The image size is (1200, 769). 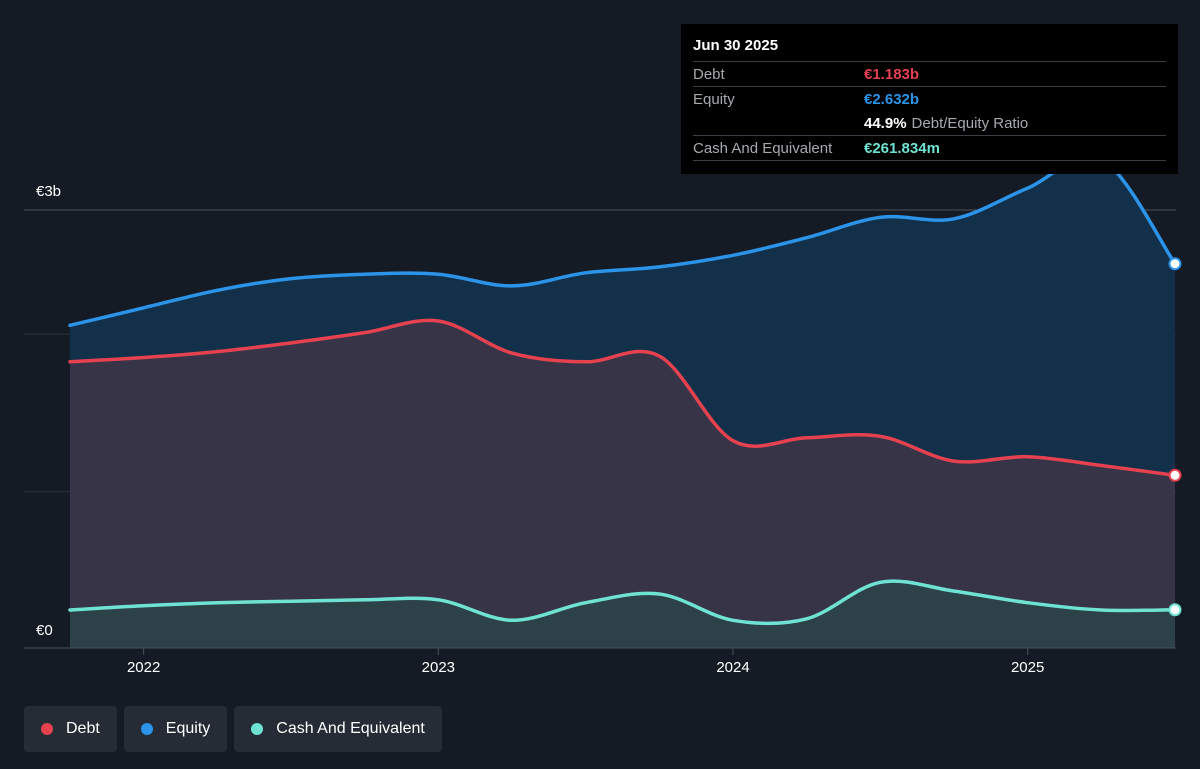 What do you see at coordinates (143, 667) in the screenshot?
I see `x-tick-label-2022: 2022` at bounding box center [143, 667].